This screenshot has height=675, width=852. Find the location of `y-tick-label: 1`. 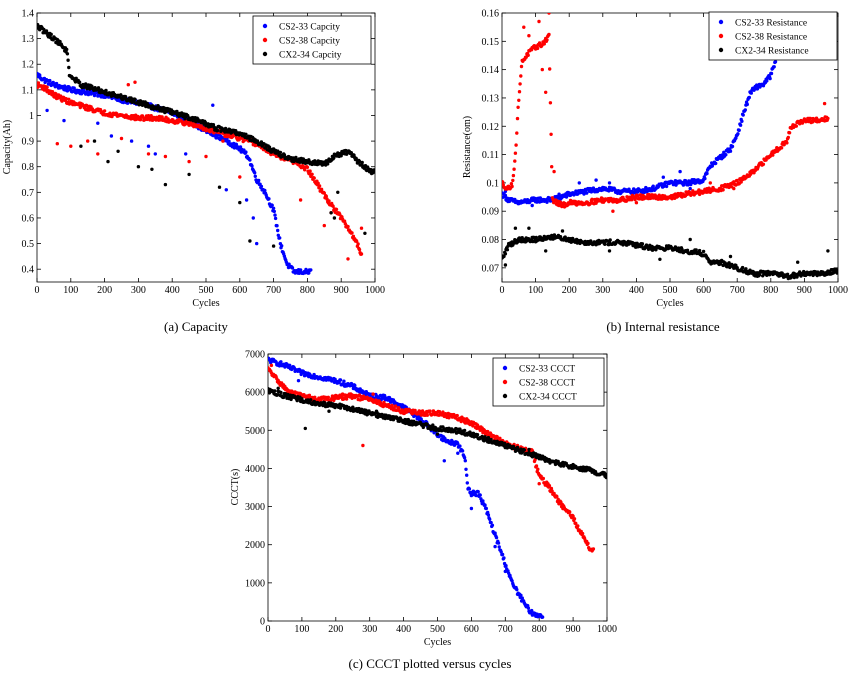

y-tick-label: 1 is located at coordinates (31, 116).